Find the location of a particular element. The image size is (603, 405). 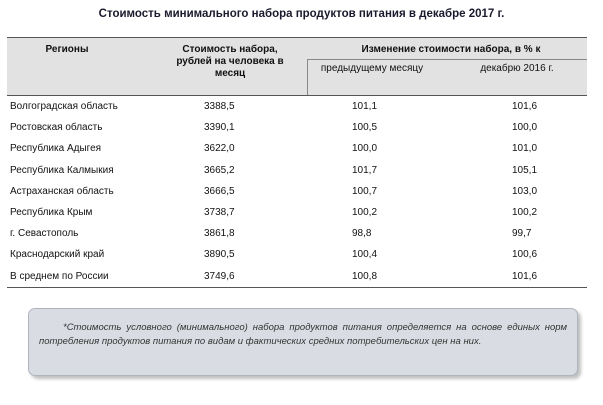

cell-dec-2016: 103,0 is located at coordinates (525, 191).